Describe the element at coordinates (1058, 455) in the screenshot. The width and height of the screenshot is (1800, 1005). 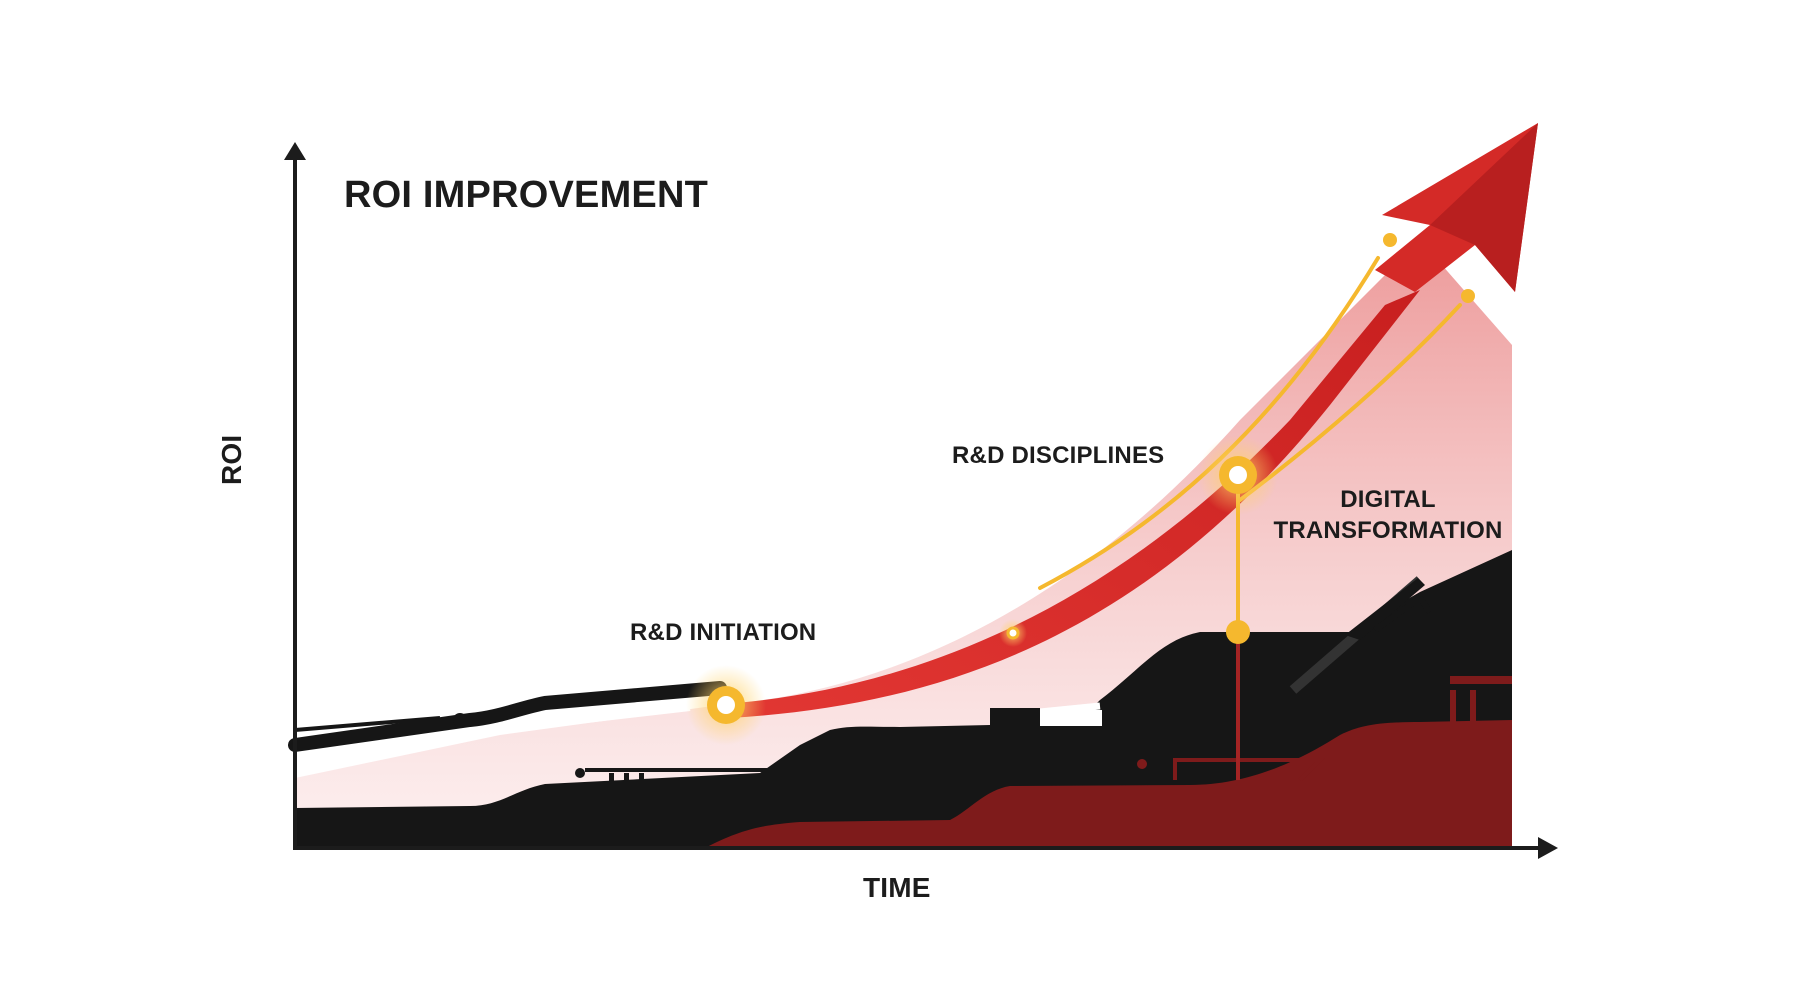
I see `milestone-label-disciplines: R&D DISCIPLINES` at that location.